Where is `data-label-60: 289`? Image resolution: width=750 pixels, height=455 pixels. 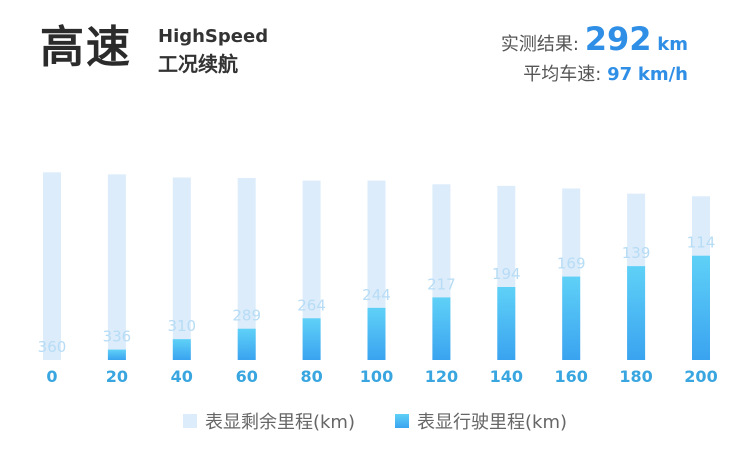
data-label-60: 289 is located at coordinates (246, 316).